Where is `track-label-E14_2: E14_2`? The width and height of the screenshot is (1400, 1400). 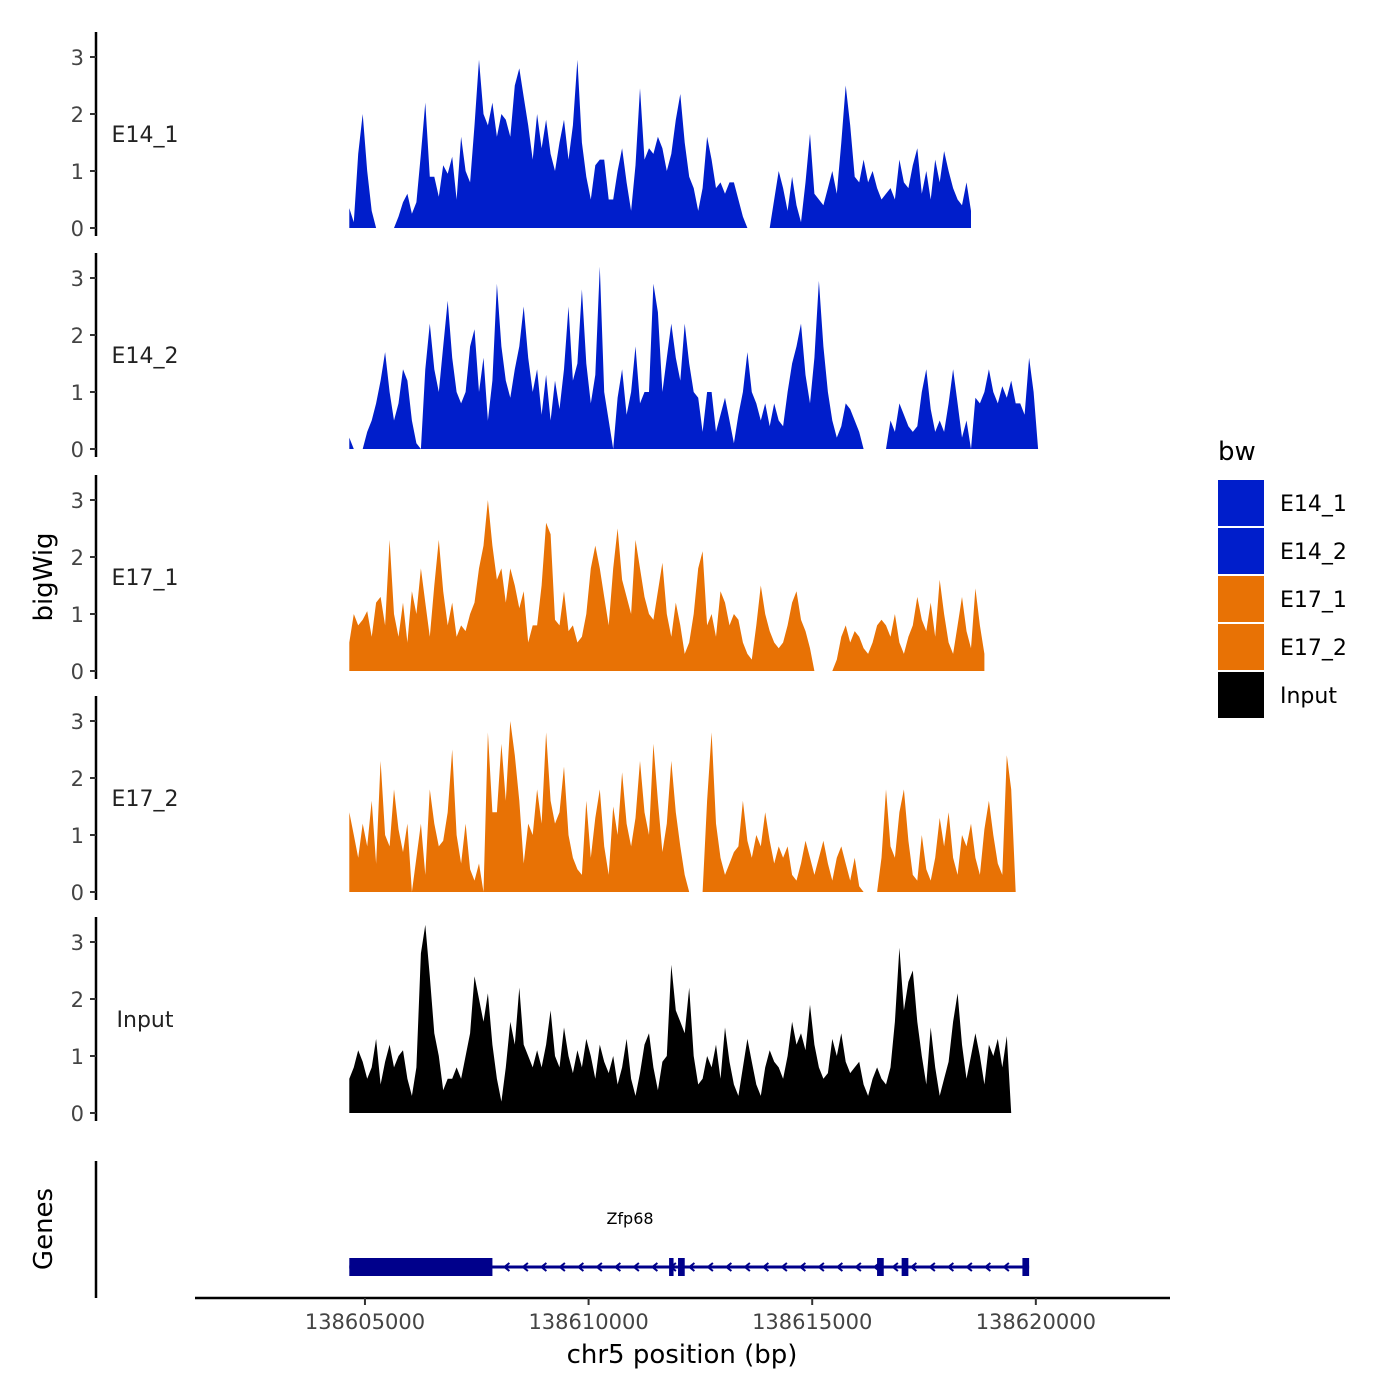
track-label-E14_2: E14_2 is located at coordinates (145, 356).